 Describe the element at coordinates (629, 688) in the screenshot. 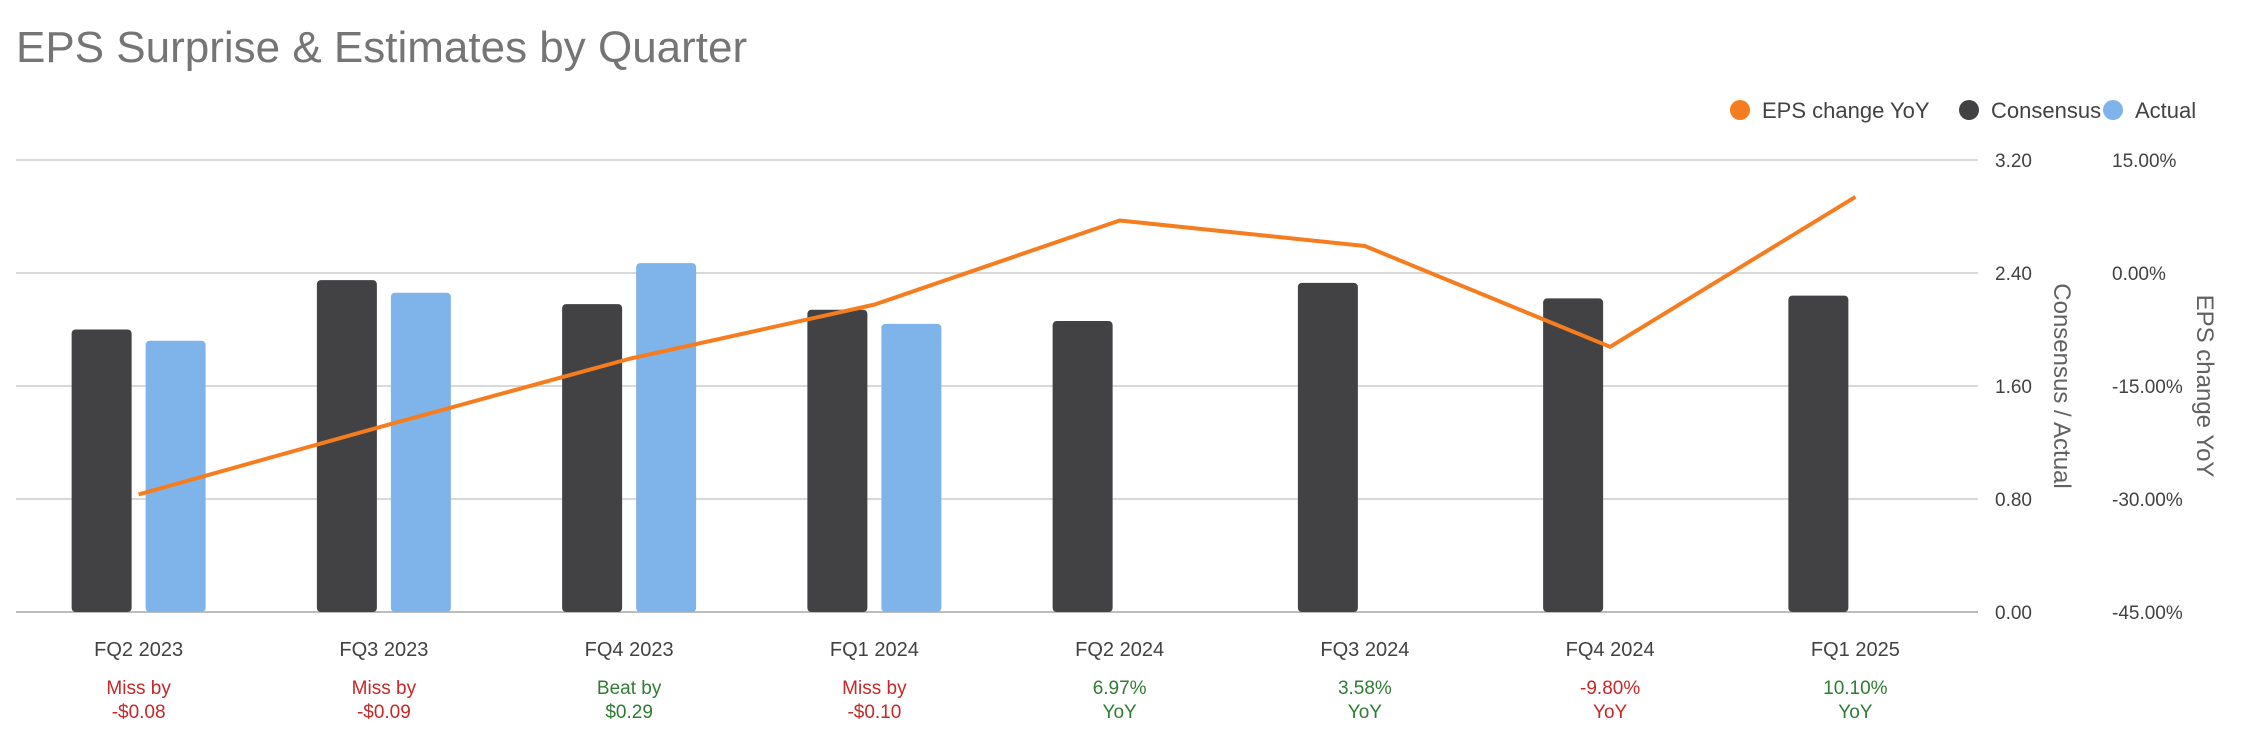

I see `surprise-label-line1: Beat by` at that location.